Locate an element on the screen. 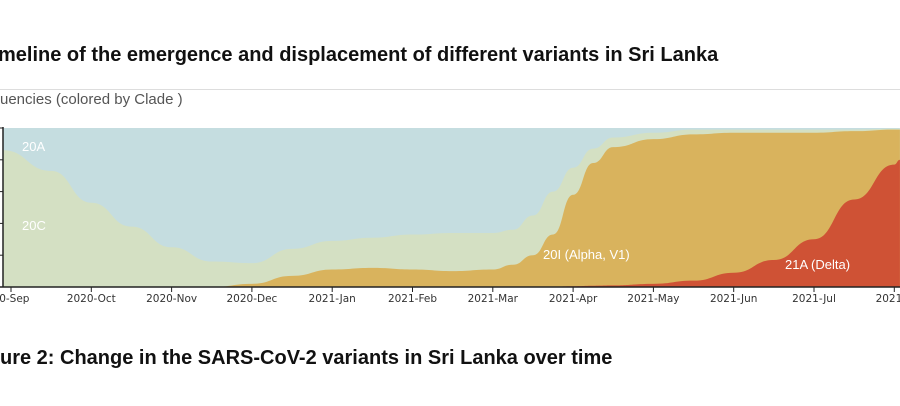 The width and height of the screenshot is (900, 406). x-tick-label: 2021-Jan is located at coordinates (332, 299).